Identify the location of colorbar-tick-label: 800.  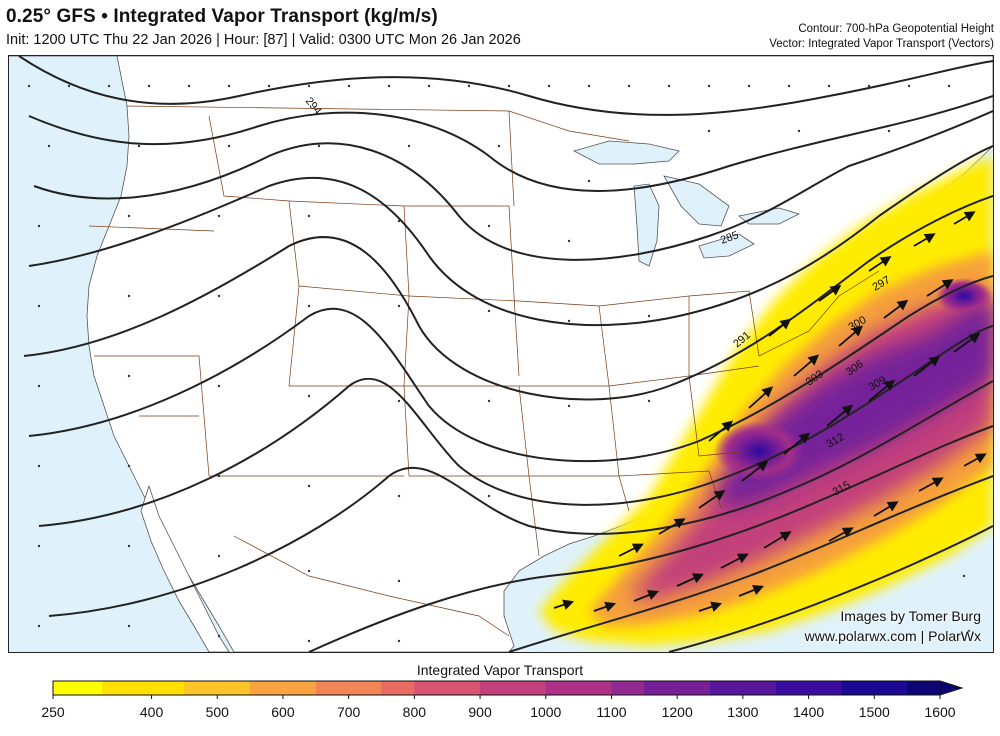
(414, 712).